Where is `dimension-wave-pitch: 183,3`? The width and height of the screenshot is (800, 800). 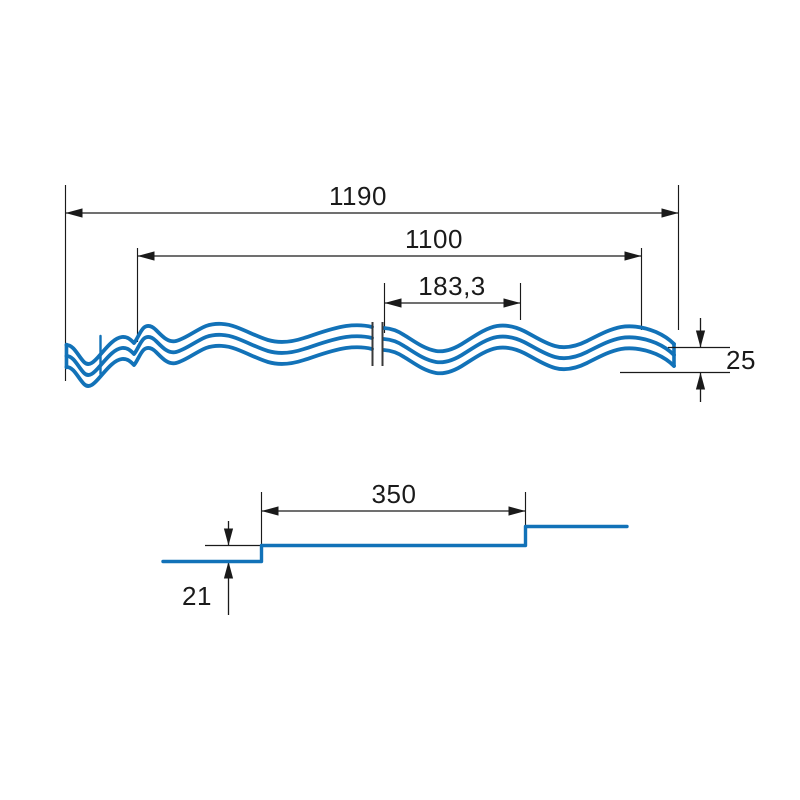
dimension-wave-pitch: 183,3 is located at coordinates (452, 302).